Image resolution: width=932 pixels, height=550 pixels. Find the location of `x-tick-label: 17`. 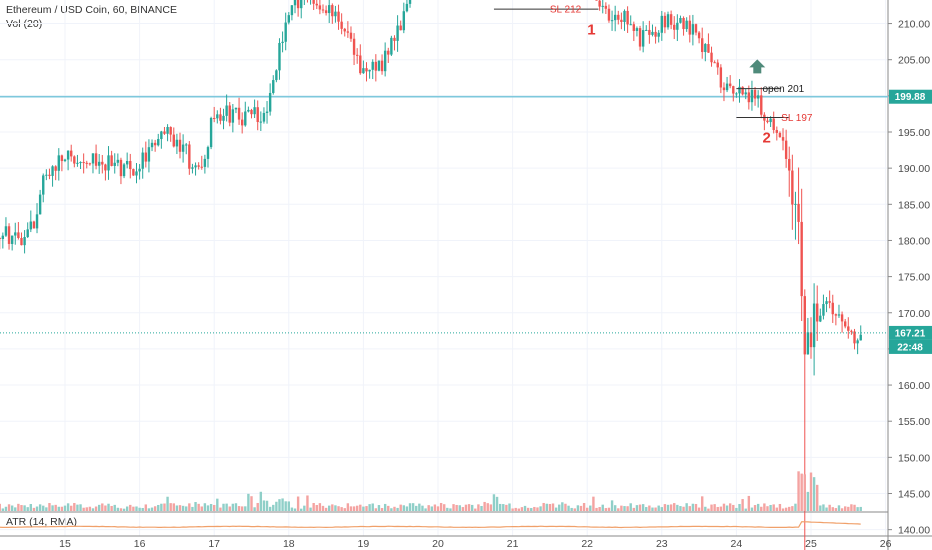

x-tick-label: 17 is located at coordinates (214, 544).